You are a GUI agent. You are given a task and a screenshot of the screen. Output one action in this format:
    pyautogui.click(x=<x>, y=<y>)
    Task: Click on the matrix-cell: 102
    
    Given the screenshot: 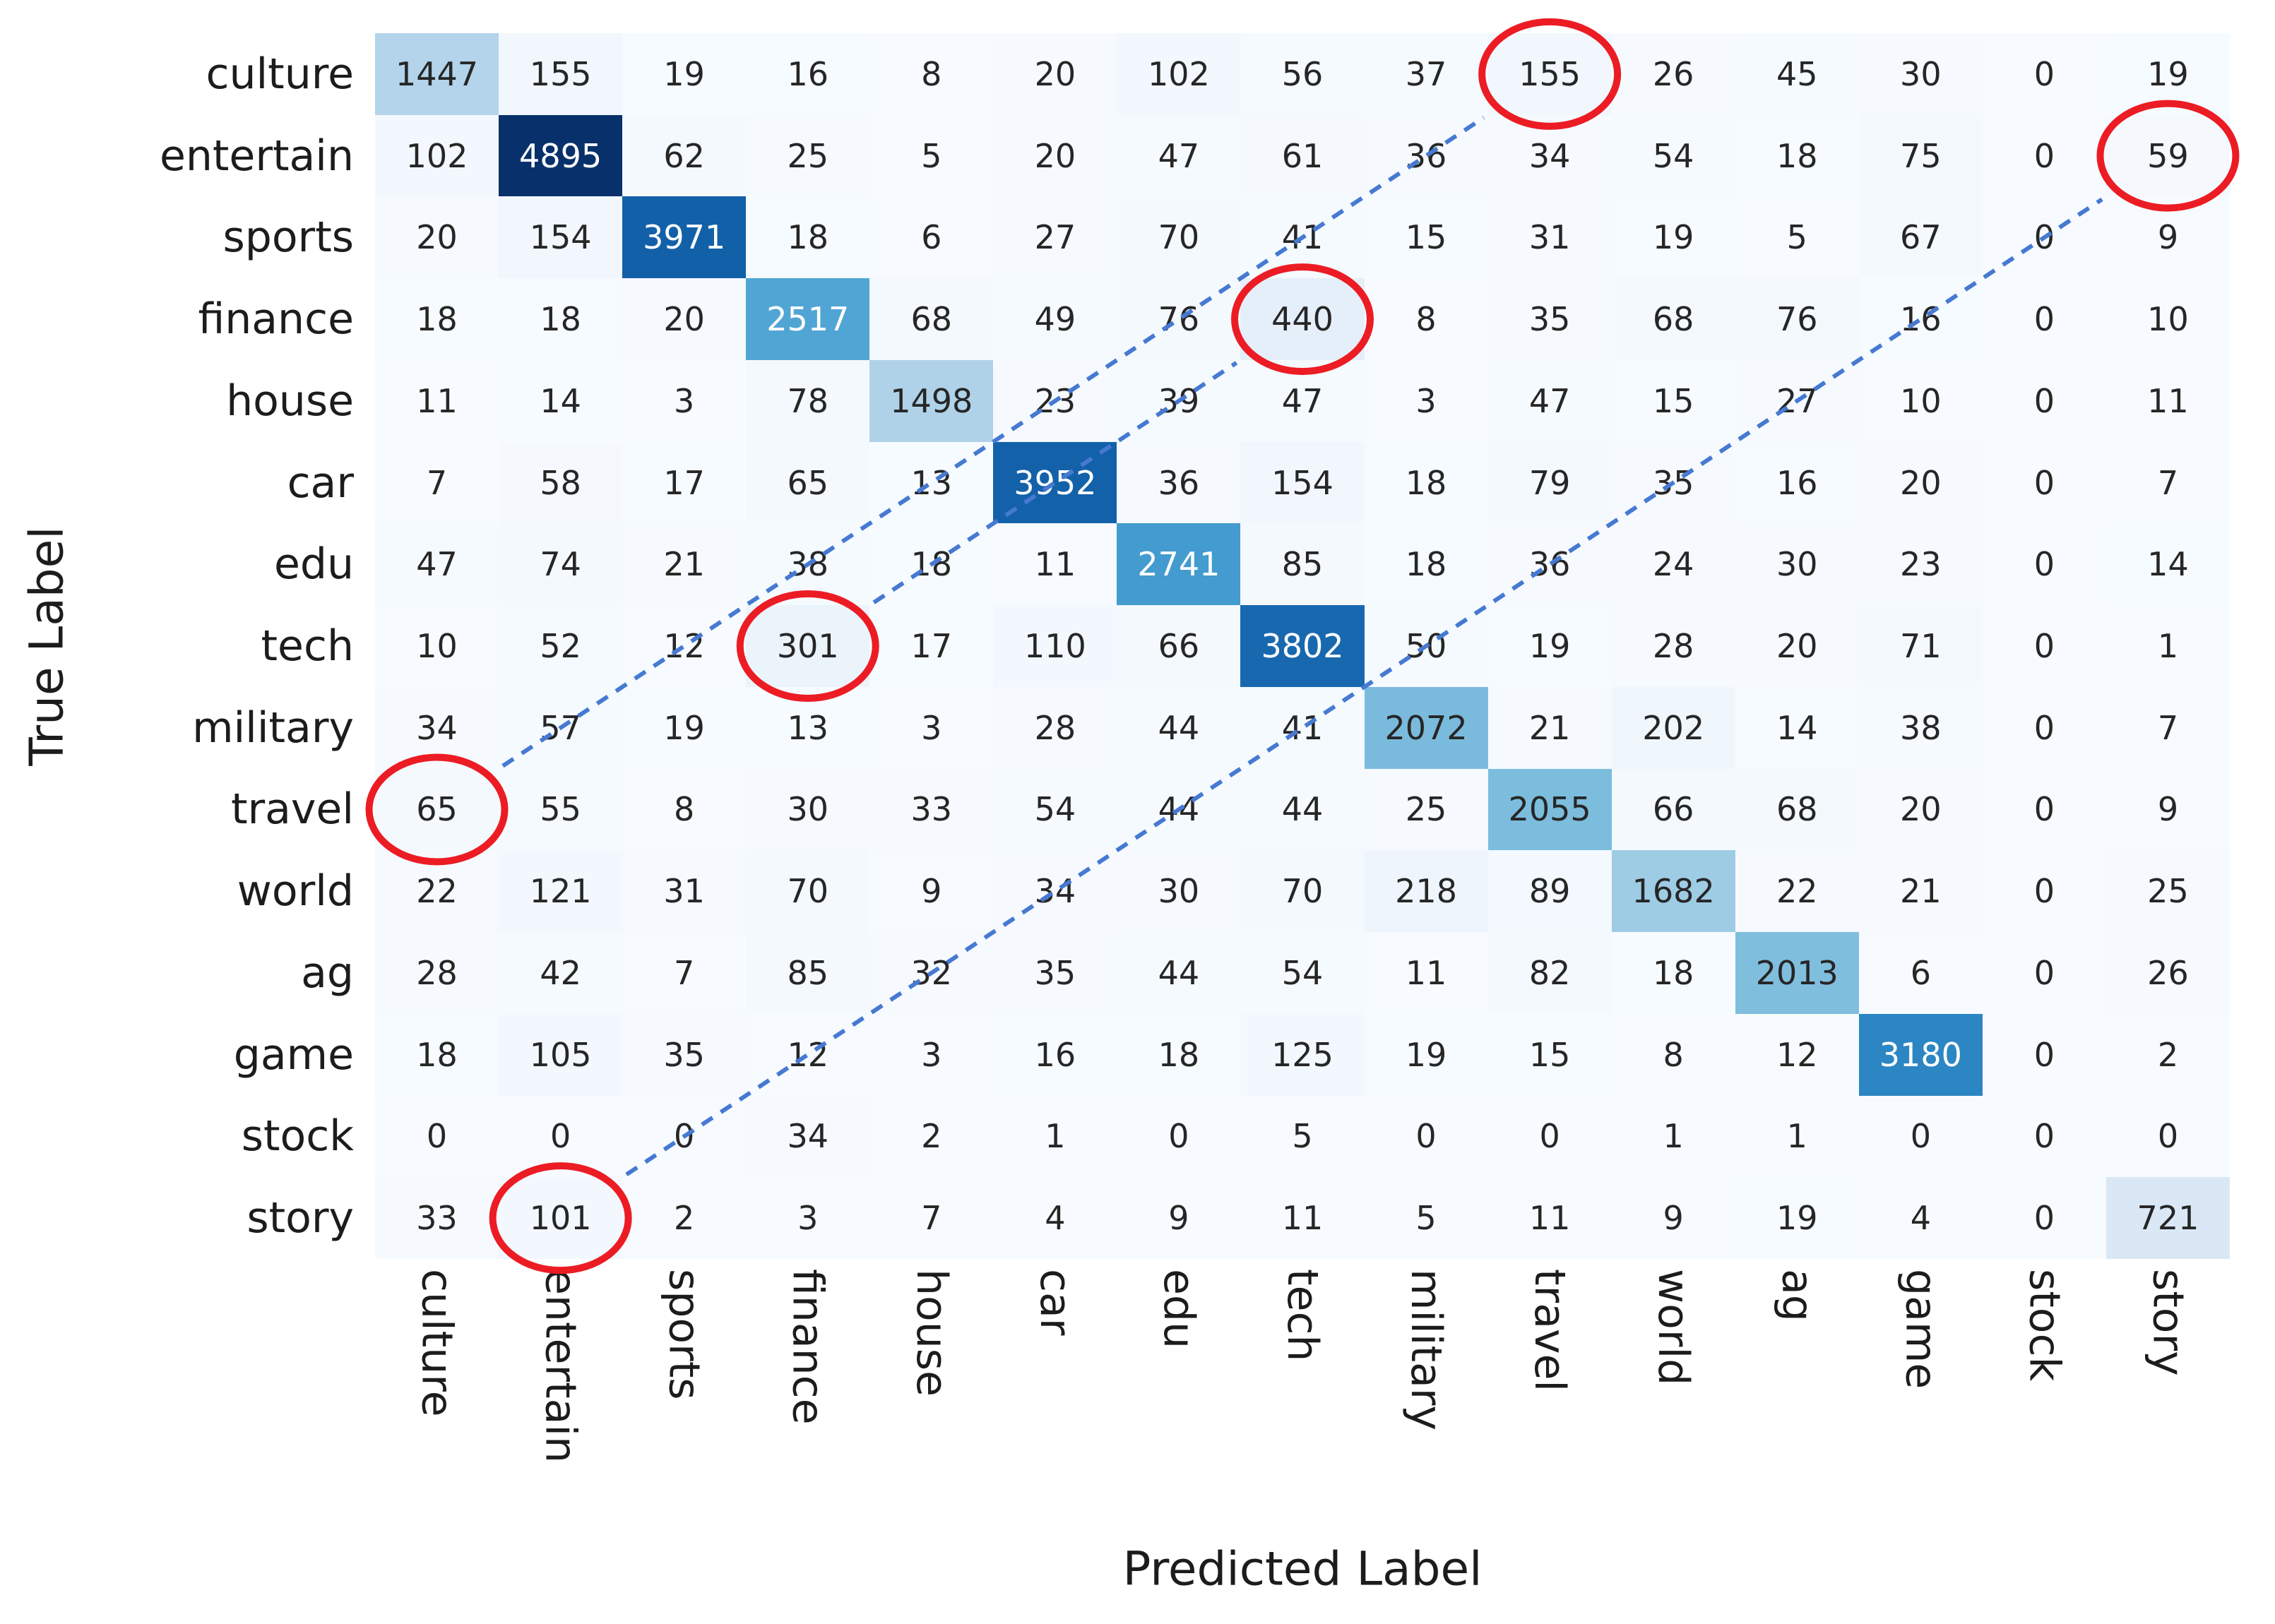 What is the action you would take?
    pyautogui.click(x=1179, y=74)
    